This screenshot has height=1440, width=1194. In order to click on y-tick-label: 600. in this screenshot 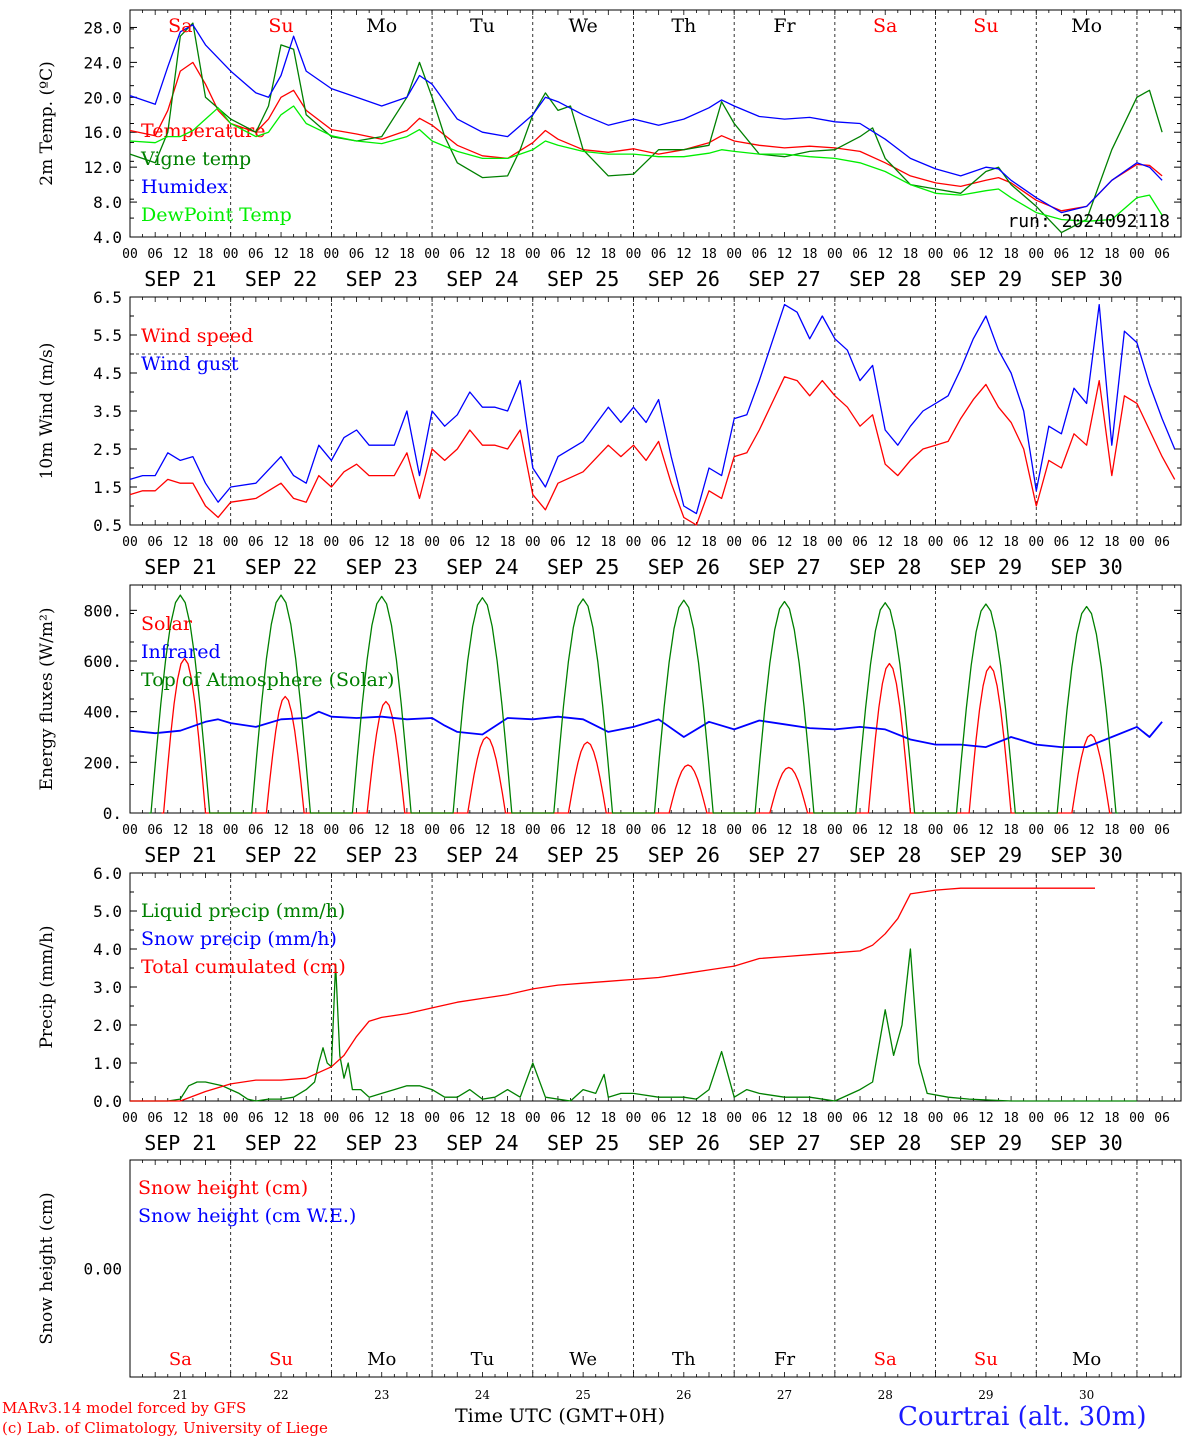, I will do `click(102, 661)`.